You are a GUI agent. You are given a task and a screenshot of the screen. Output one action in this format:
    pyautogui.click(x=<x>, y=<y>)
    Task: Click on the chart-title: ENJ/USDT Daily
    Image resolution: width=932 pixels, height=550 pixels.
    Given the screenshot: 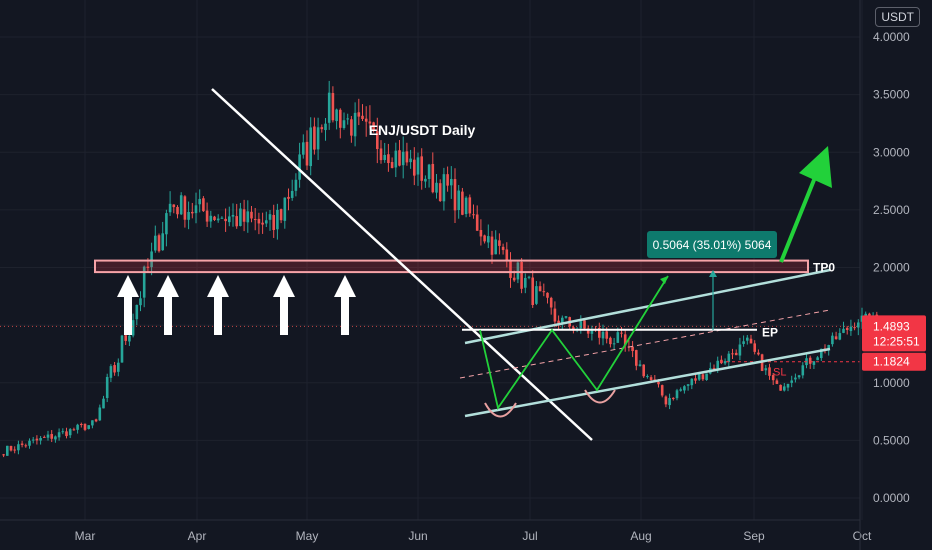 What is the action you would take?
    pyautogui.click(x=422, y=130)
    